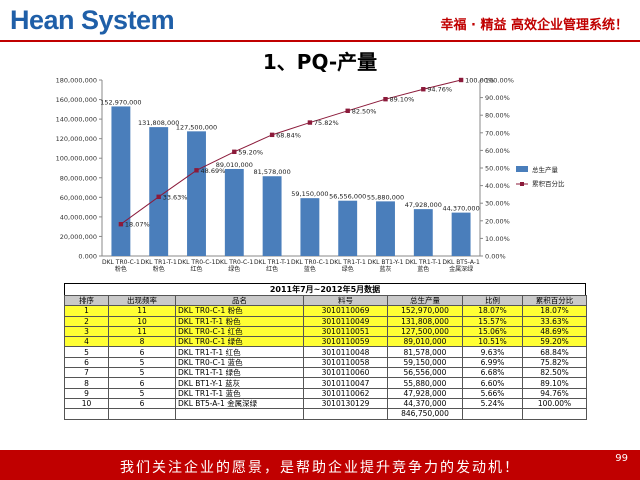  Describe the element at coordinates (239, 311) in the screenshot. I see `table-cell: DKL TR0-C-1 粉色` at that location.